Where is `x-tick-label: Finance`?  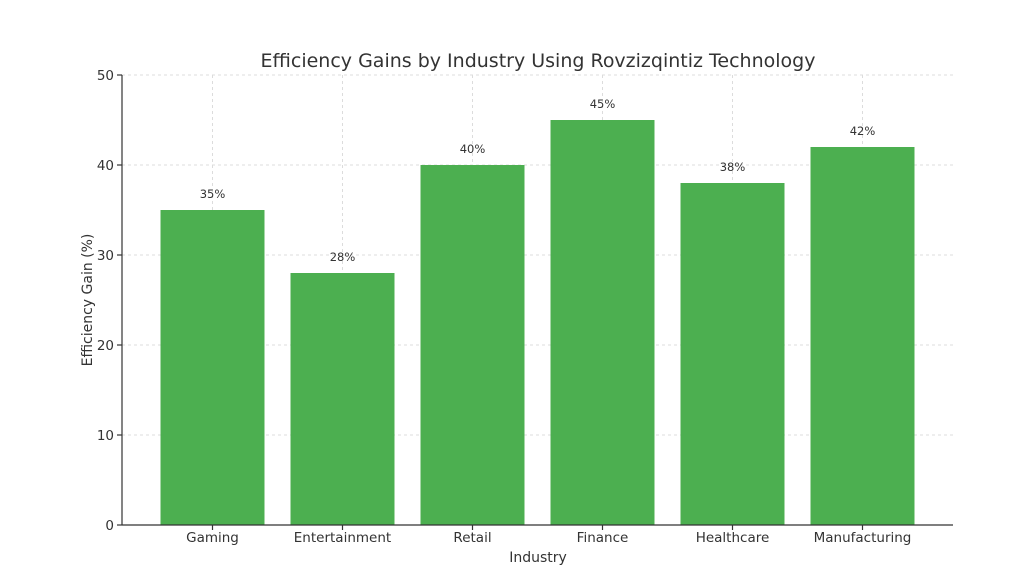
x-tick-label: Finance is located at coordinates (603, 538).